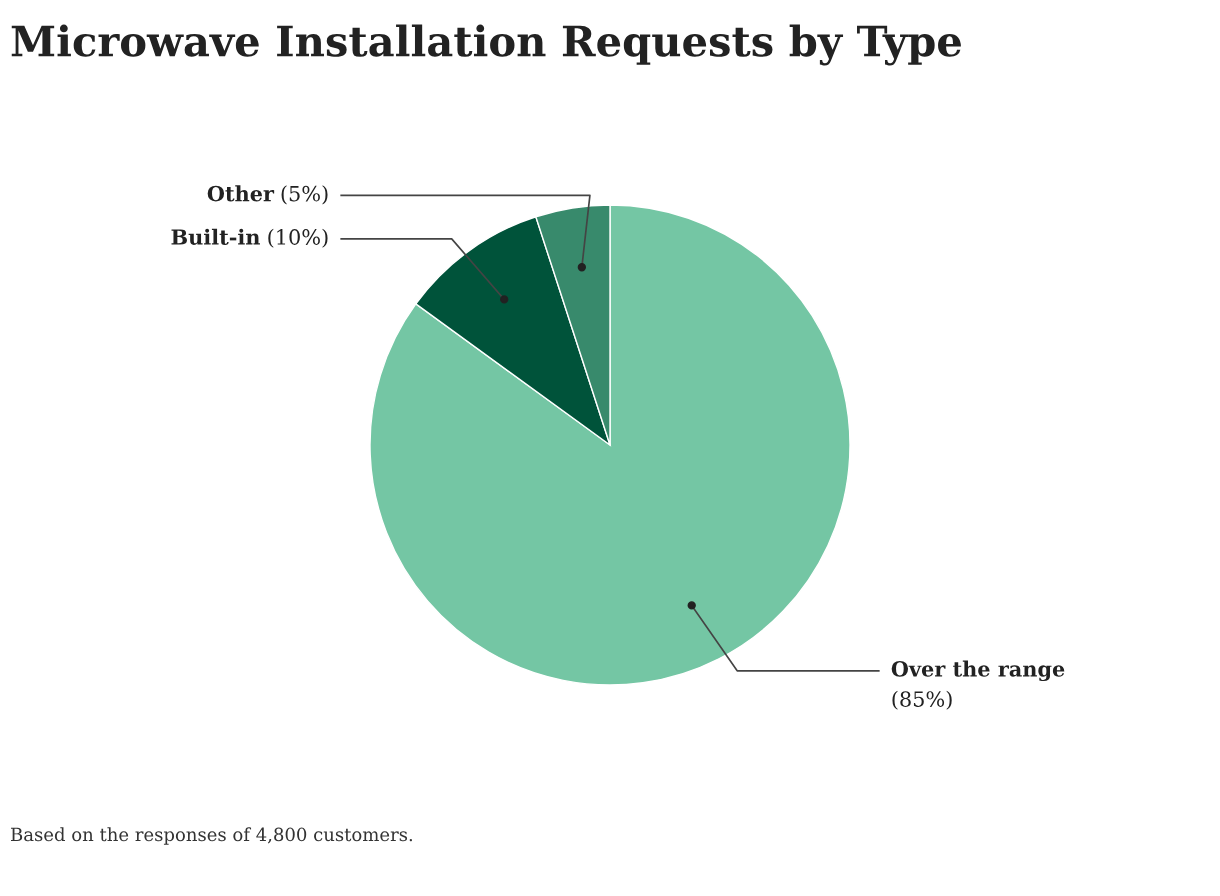 Image resolution: width=1220 pixels, height=896 pixels. What do you see at coordinates (215, 236) in the screenshot?
I see `slice-label: Built-in` at bounding box center [215, 236].